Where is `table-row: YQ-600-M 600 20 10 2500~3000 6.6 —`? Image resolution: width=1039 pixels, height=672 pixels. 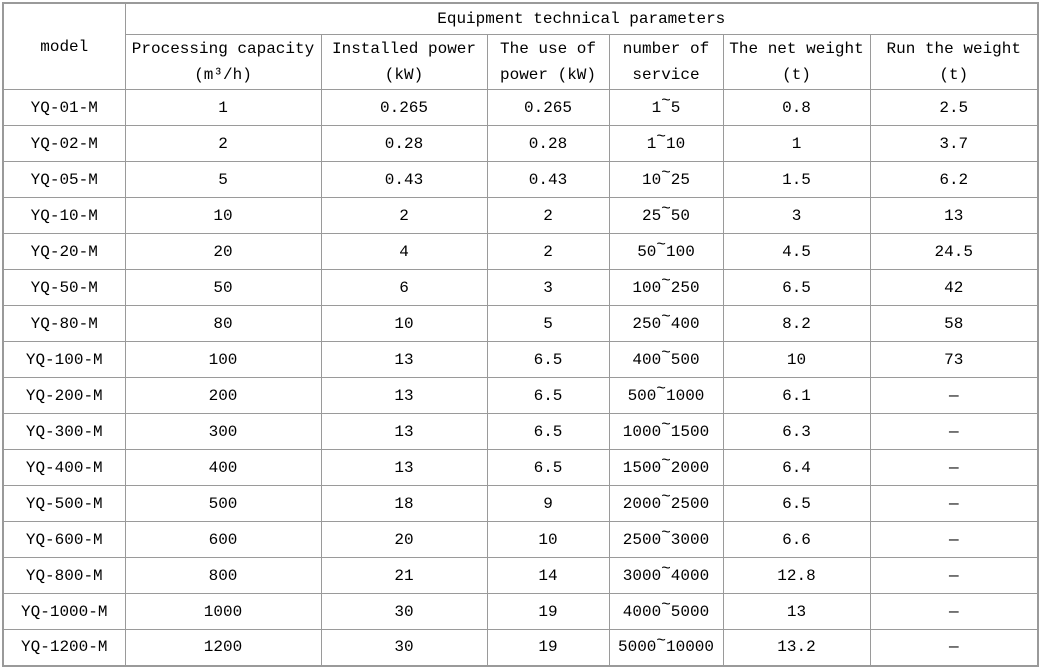
table-row: YQ-600-M 600 20 10 2500~3000 6.6 — is located at coordinates (520, 539).